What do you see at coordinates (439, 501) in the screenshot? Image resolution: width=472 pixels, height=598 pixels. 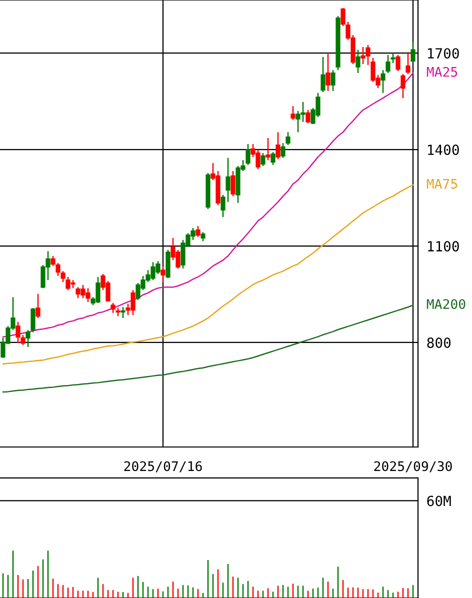 I see `y-tick-label: 60M` at bounding box center [439, 501].